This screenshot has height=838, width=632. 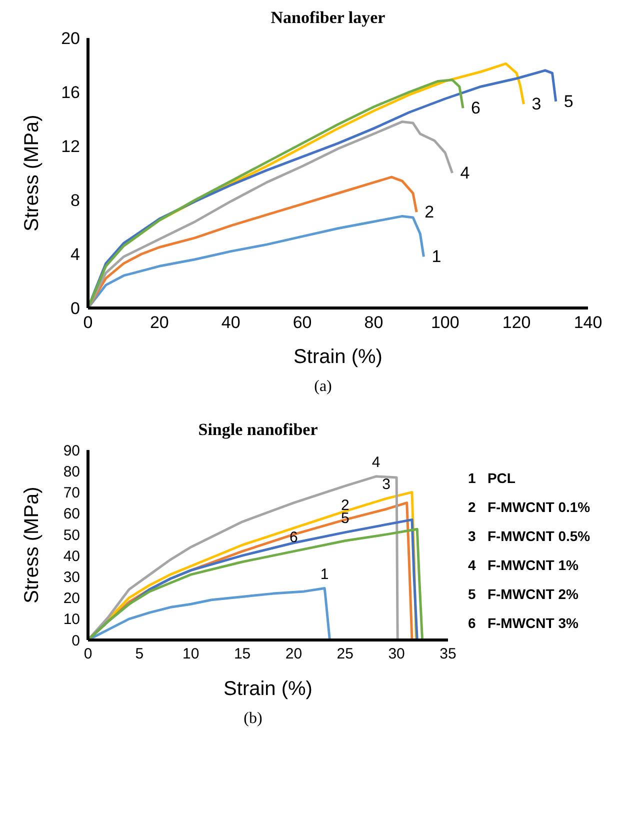 I want to click on annotation: 2, so click(x=429, y=212).